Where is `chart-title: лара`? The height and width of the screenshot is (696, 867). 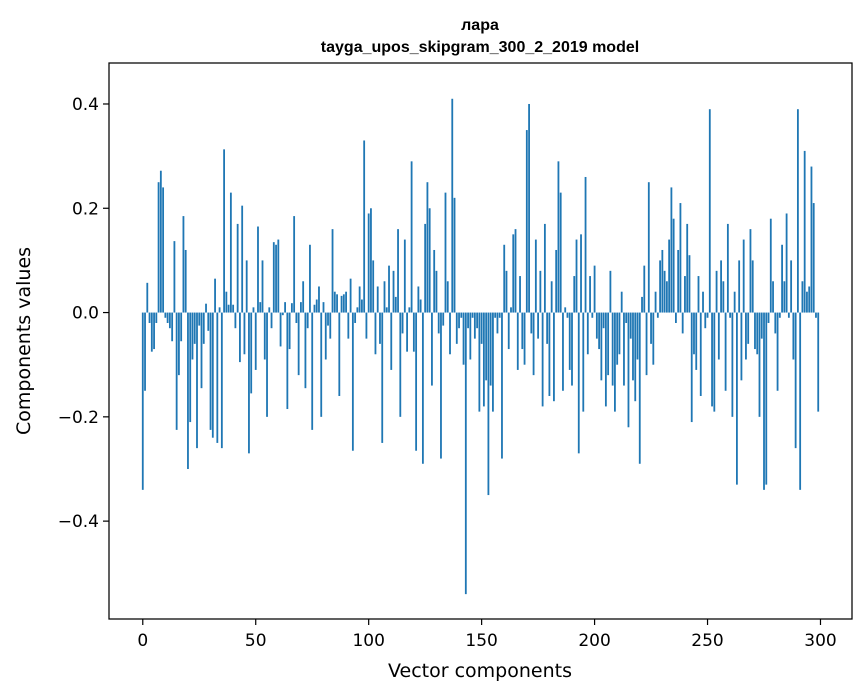
chart-title: лара is located at coordinates (480, 25).